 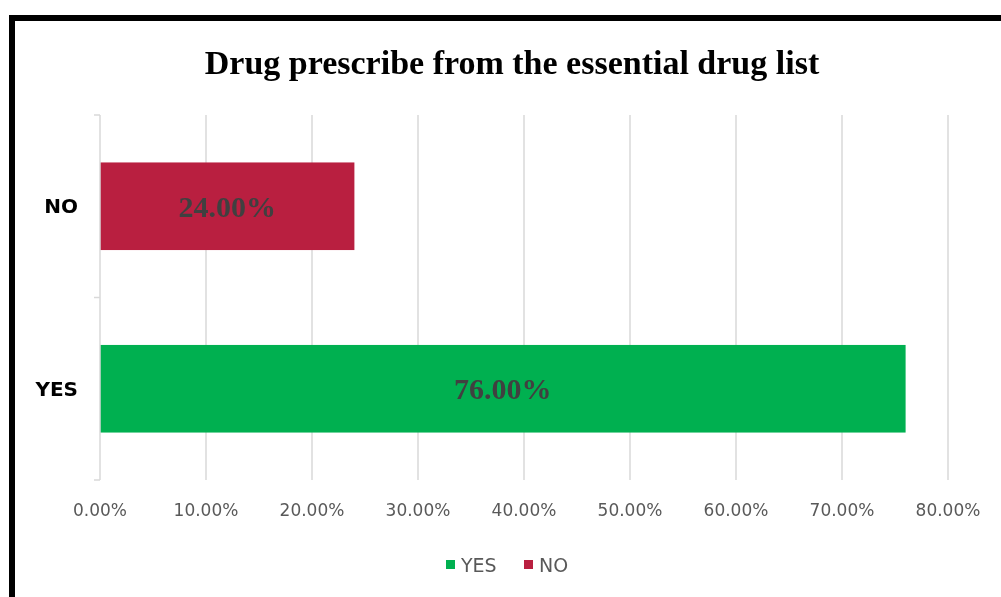 I want to click on data-label: 24.00%, so click(x=227, y=206).